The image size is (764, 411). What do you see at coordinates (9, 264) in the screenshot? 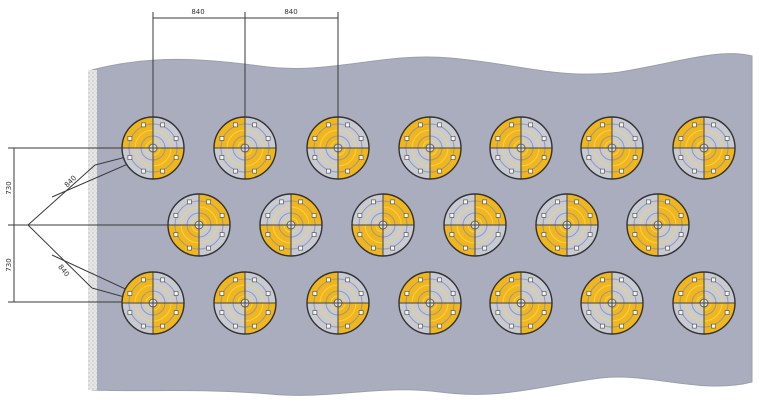
I see `dim-label-left-lower: 730` at bounding box center [9, 264].